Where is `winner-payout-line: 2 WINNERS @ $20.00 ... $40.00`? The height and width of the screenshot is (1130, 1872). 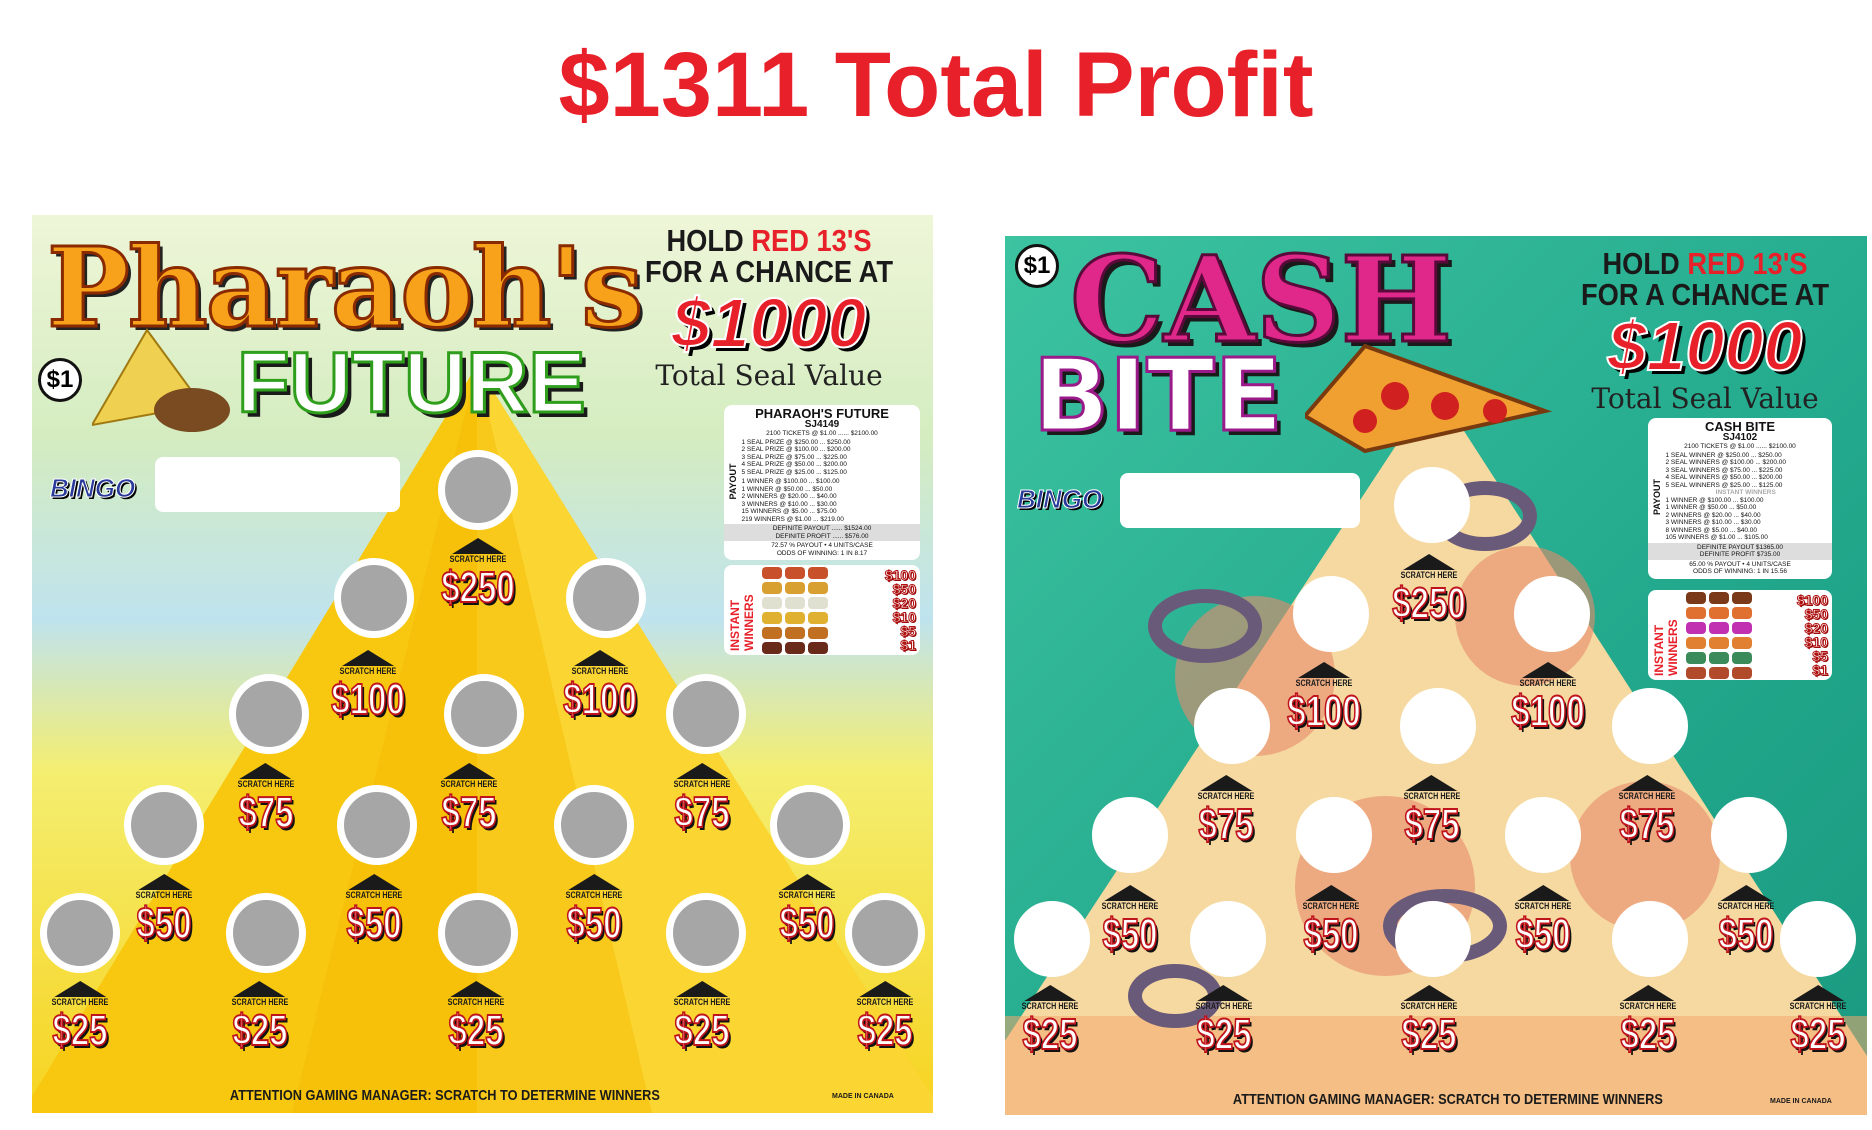 winner-payout-line: 2 WINNERS @ $20.00 ... $40.00 is located at coordinates (789, 496).